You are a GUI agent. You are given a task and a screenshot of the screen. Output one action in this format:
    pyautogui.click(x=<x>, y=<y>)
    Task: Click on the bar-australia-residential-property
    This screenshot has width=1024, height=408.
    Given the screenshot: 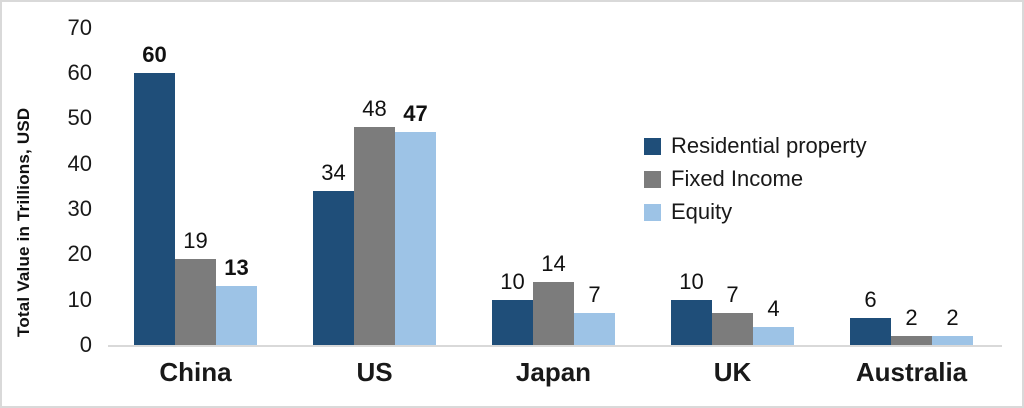 What is the action you would take?
    pyautogui.click(x=870, y=331)
    